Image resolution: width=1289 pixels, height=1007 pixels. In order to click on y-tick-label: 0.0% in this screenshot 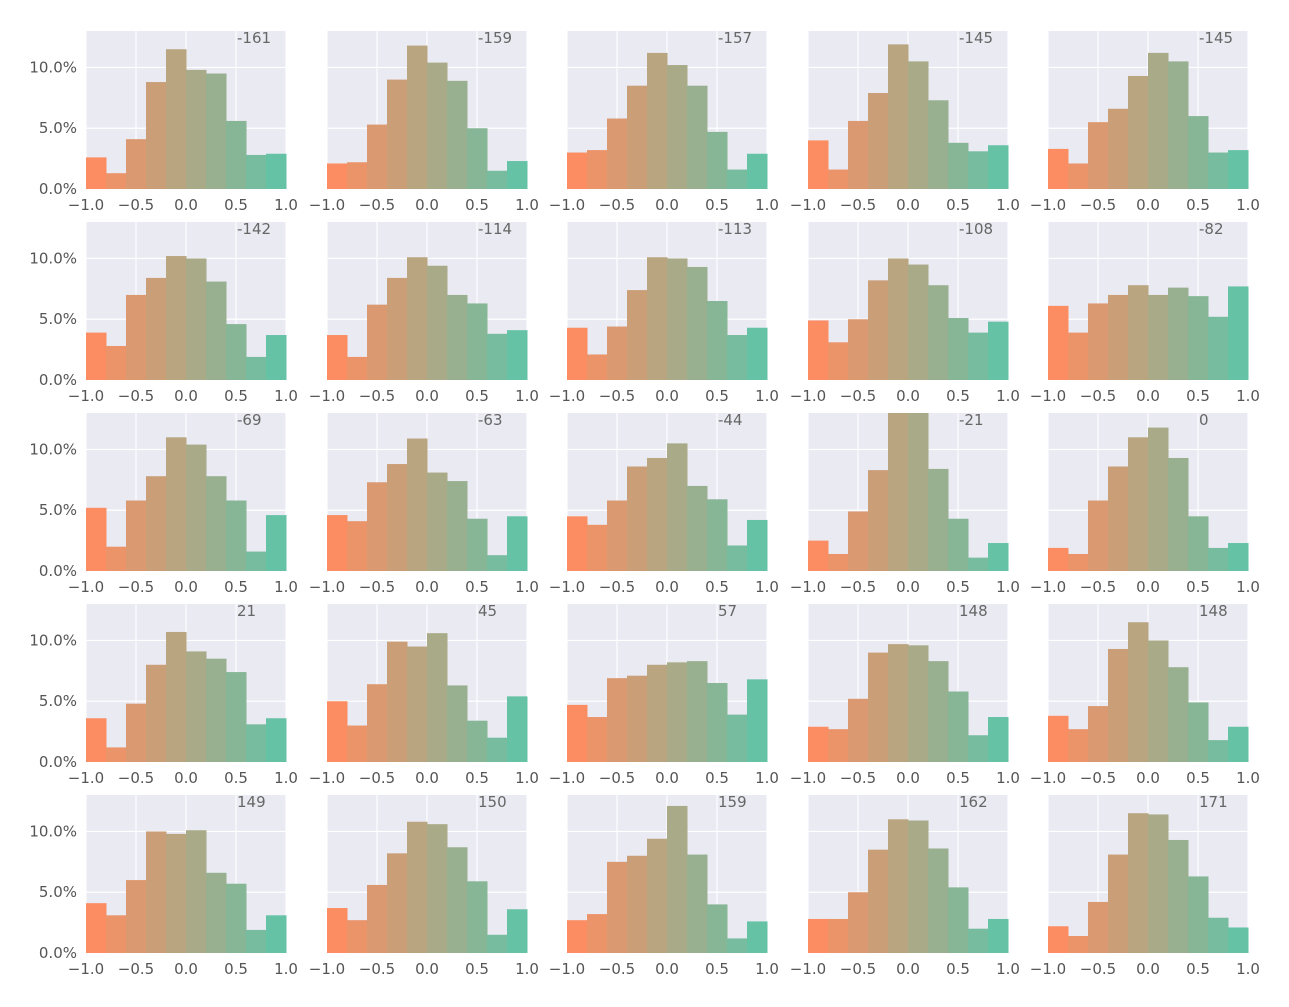, I will do `click(58, 571)`.